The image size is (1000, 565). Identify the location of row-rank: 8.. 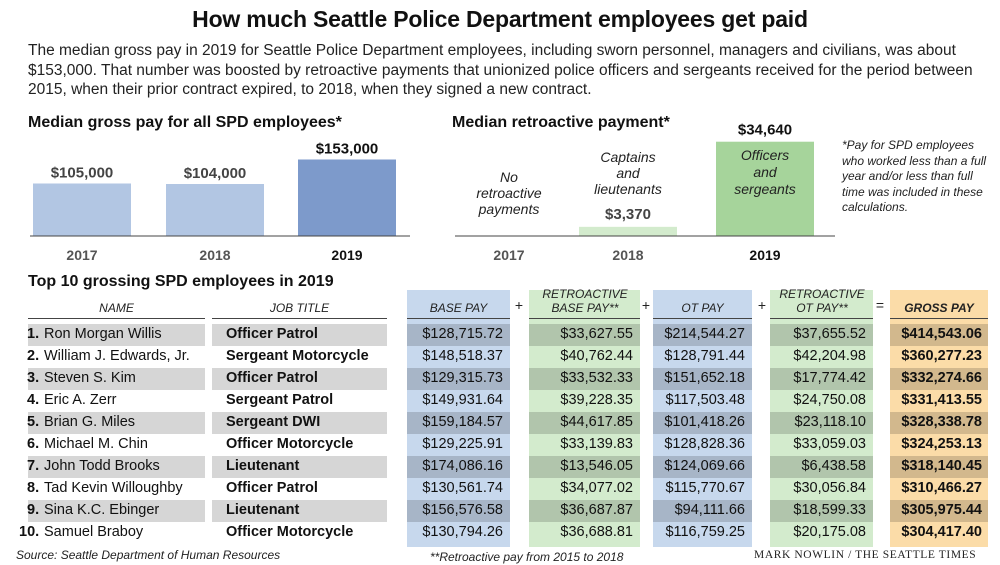
(33, 488).